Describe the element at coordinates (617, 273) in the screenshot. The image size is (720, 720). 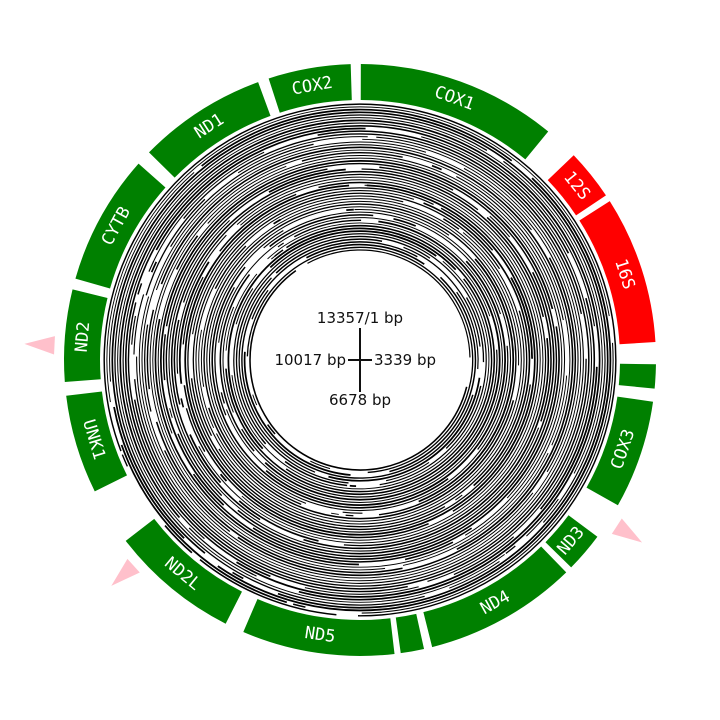
I see `gene-16s-arc` at that location.